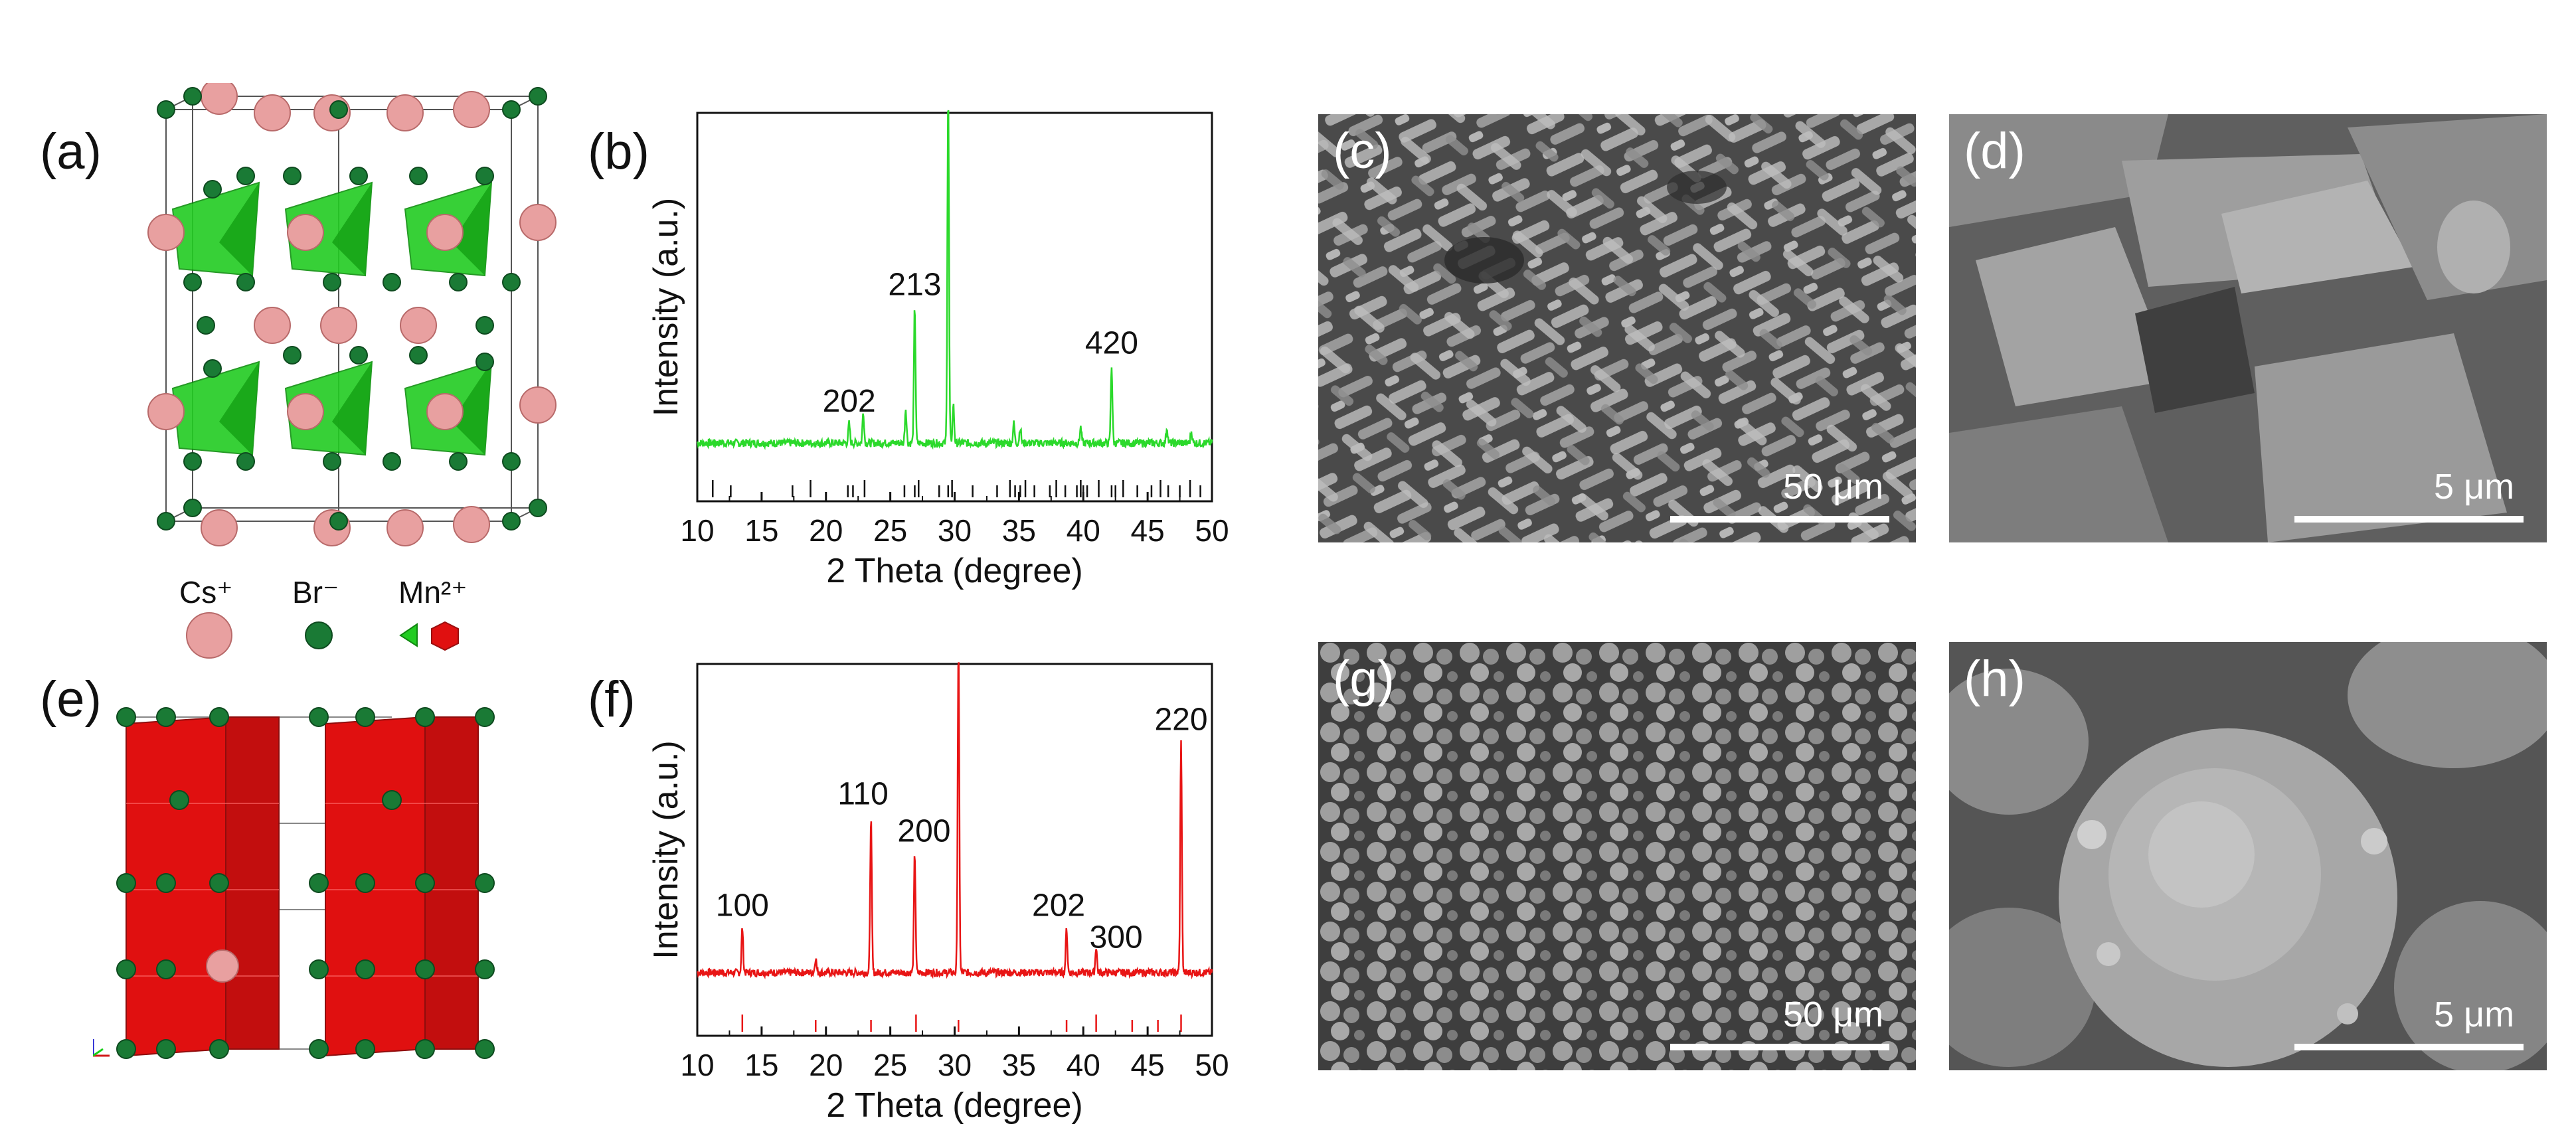 This screenshot has width=2576, height=1142. Describe the element at coordinates (1779, 519) in the screenshot. I see `scalebar-c` at that location.